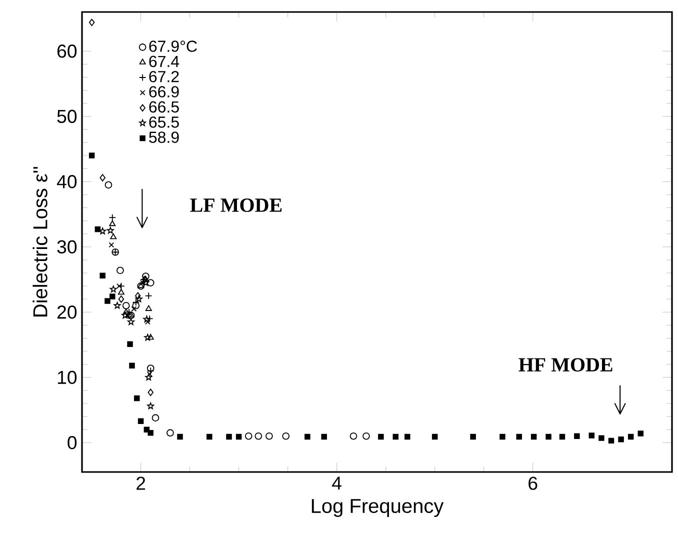 This screenshot has height=533, width=678. Describe the element at coordinates (67, 312) in the screenshot. I see `y-tick-label: 20` at that location.